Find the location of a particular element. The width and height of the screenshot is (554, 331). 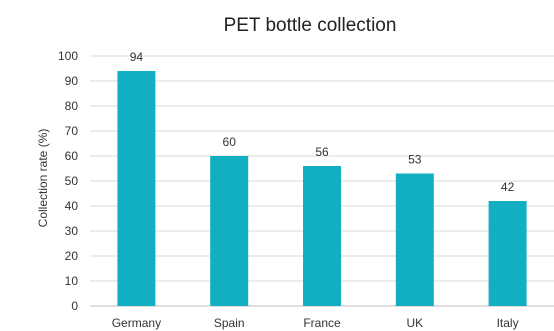

bar-italy is located at coordinates (507, 253).